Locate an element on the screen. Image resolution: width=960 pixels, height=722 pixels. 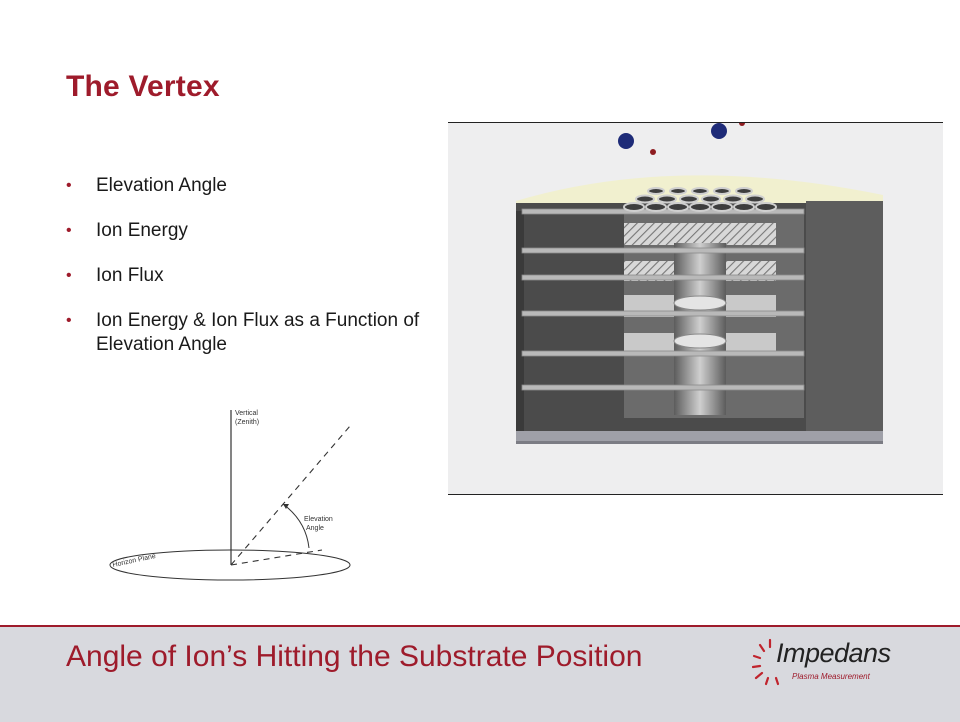
arc-arrow-icon is located at coordinates (286, 506).